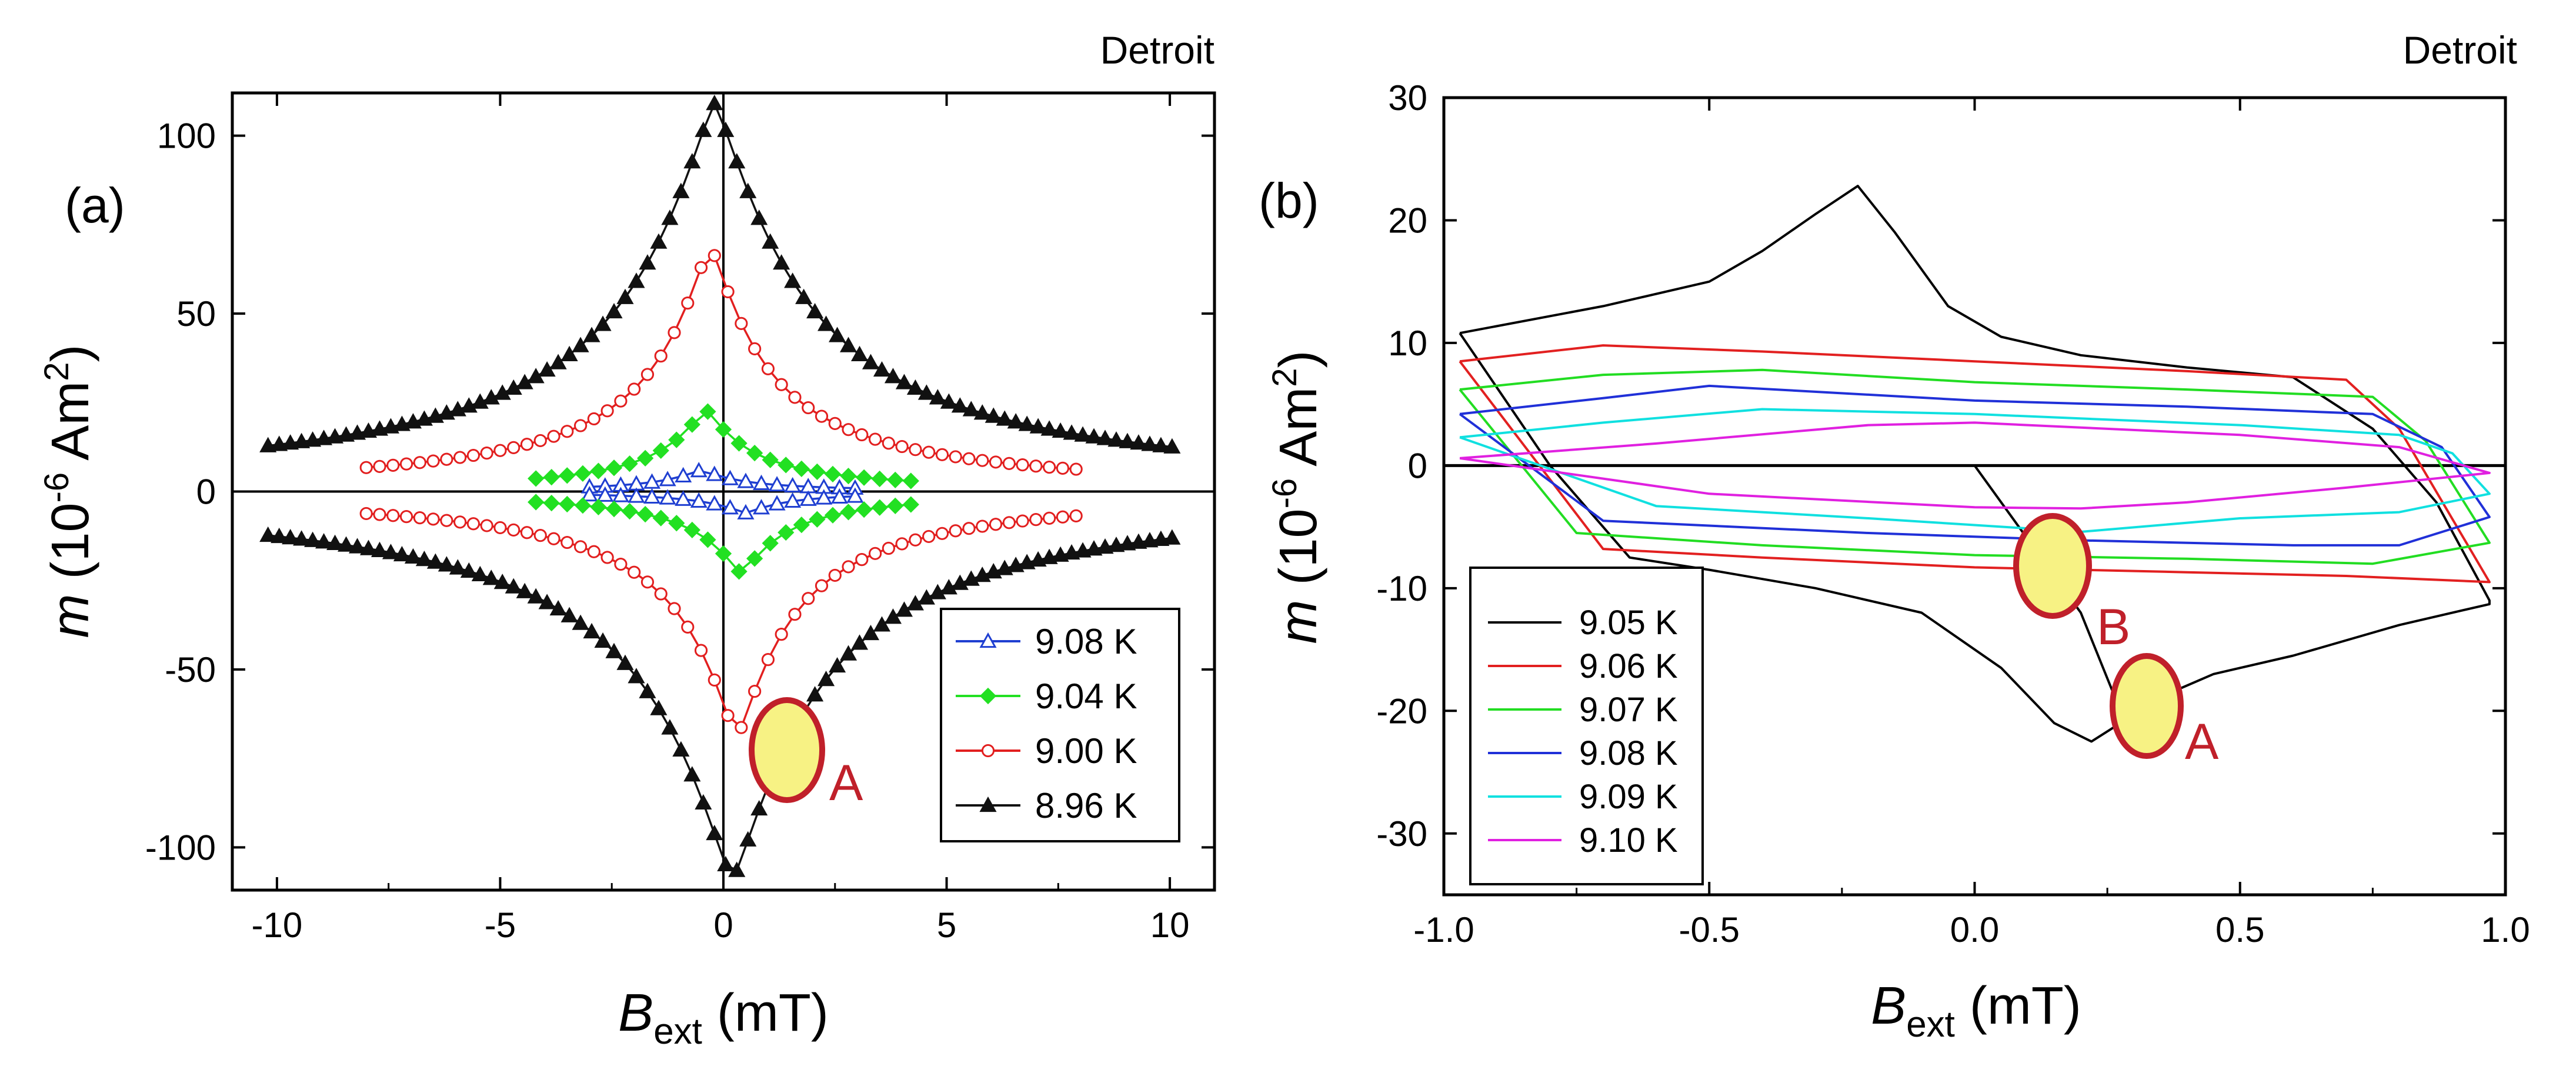  Describe the element at coordinates (277, 925) in the screenshot. I see `panel-a-xtick-label: -10` at that location.